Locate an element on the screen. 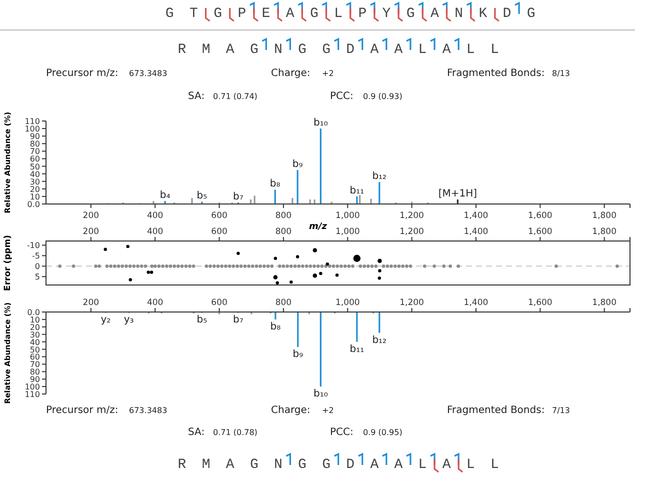  text: 7/13 is located at coordinates (561, 410).